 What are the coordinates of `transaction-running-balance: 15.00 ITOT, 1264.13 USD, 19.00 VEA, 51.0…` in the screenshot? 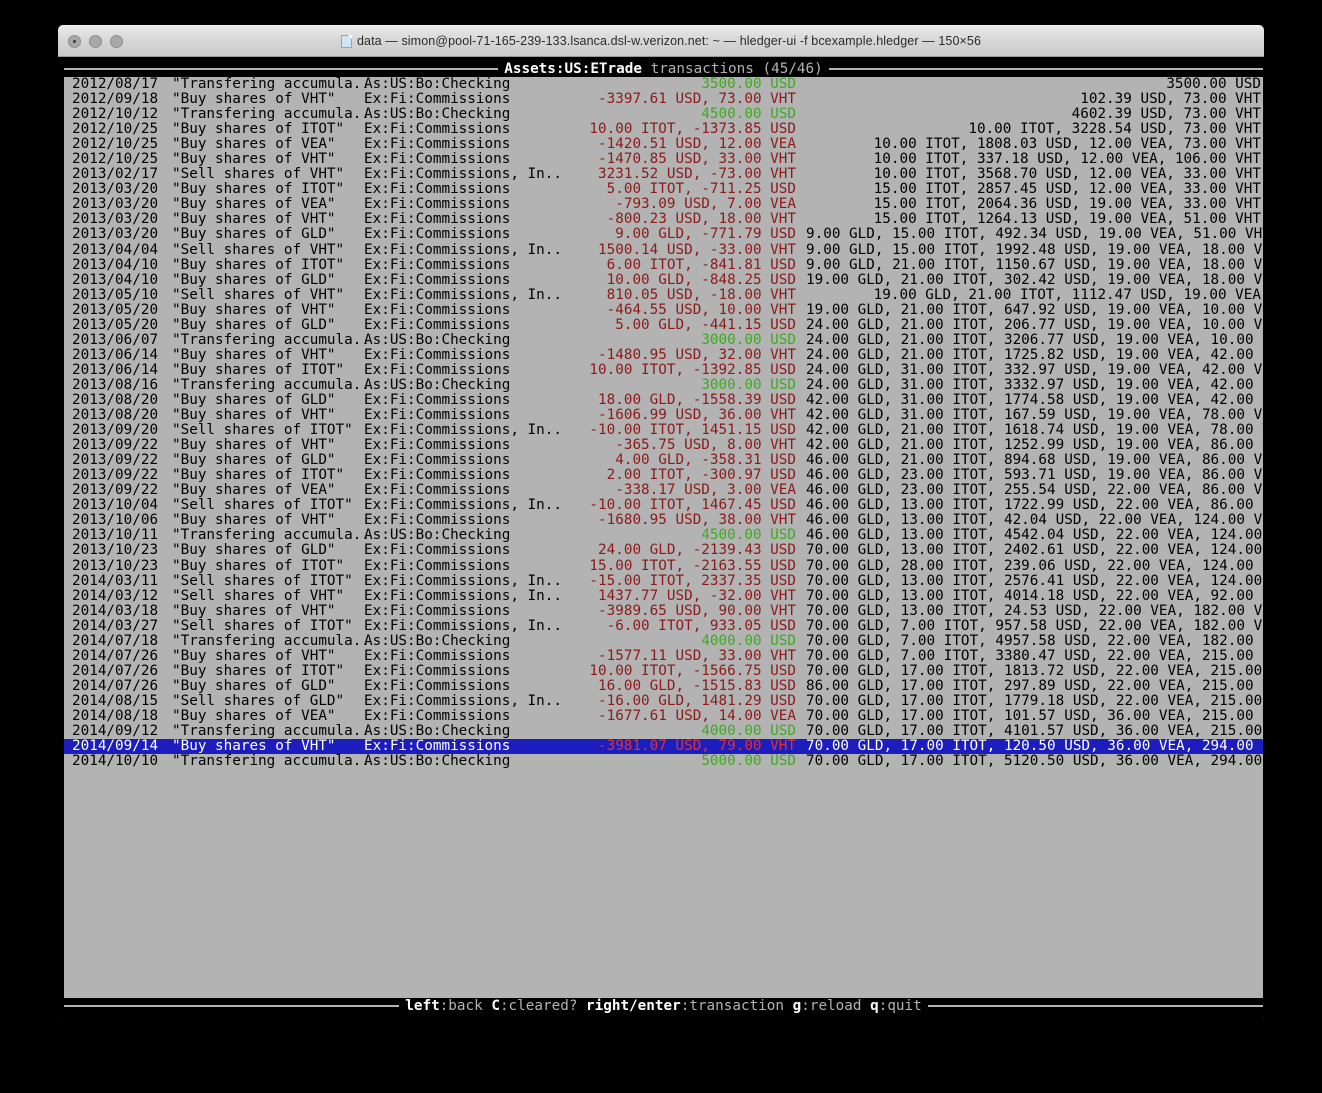 It's located at (1067, 219).